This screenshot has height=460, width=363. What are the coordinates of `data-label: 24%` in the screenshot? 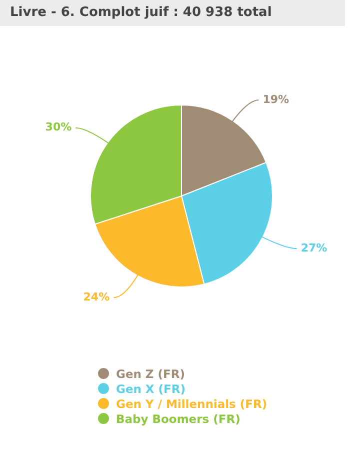 It's located at (96, 297).